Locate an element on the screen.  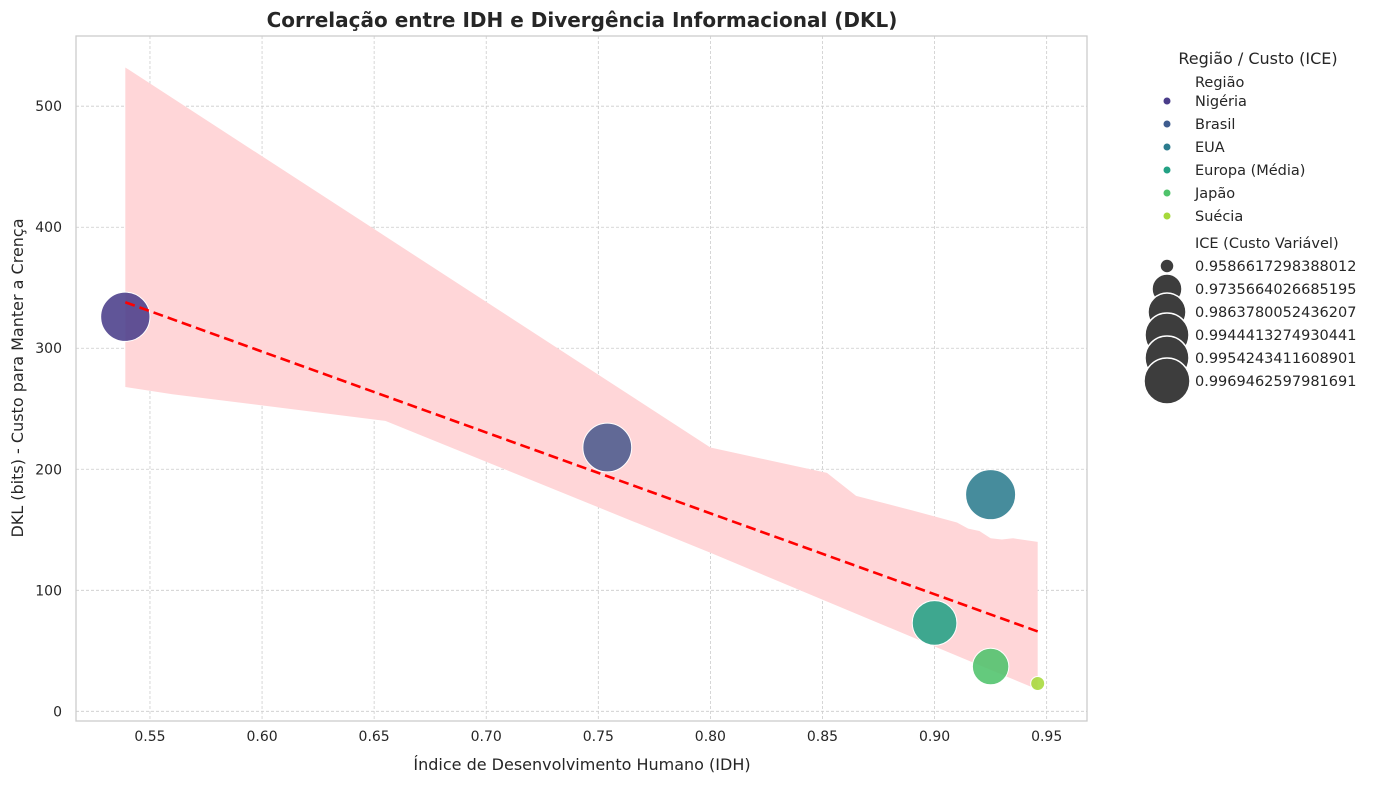
y-ticks: 0 100 200 300 400 500 is located at coordinates (48, 409).